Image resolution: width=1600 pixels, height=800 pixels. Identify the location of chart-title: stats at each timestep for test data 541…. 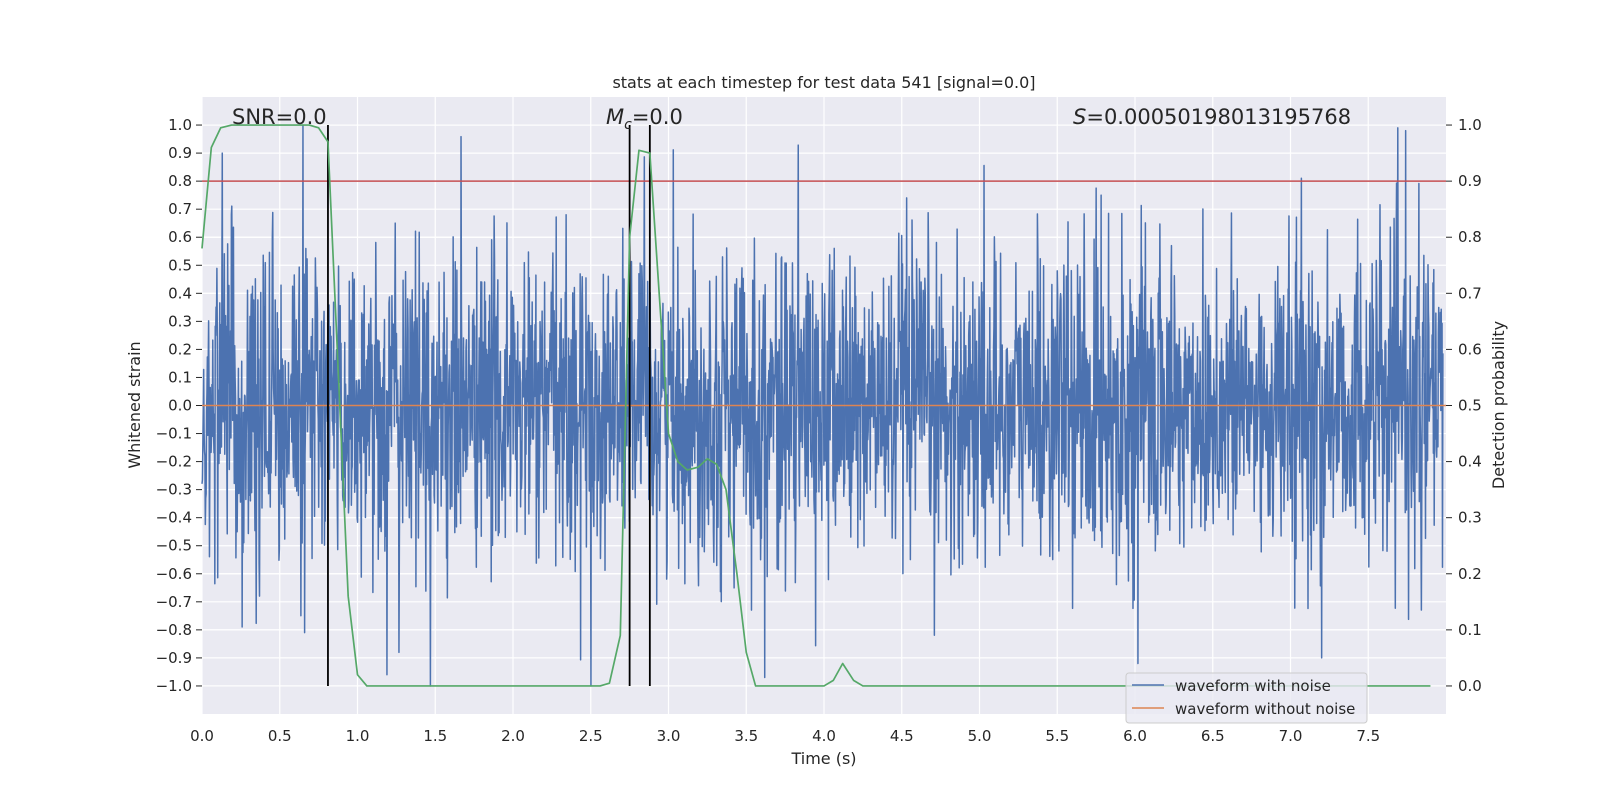
(823, 82).